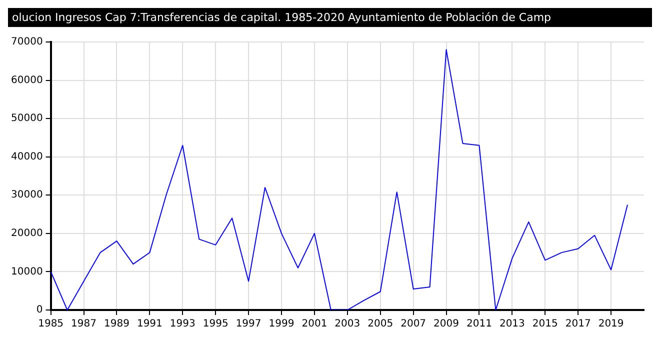  Describe the element at coordinates (149, 324) in the screenshot. I see `x-tick-label: 1991` at that location.